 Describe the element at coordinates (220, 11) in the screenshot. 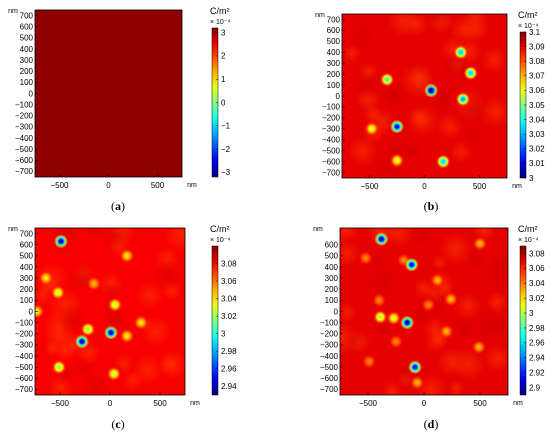

I see `colorbar-title: C/m²` at that location.